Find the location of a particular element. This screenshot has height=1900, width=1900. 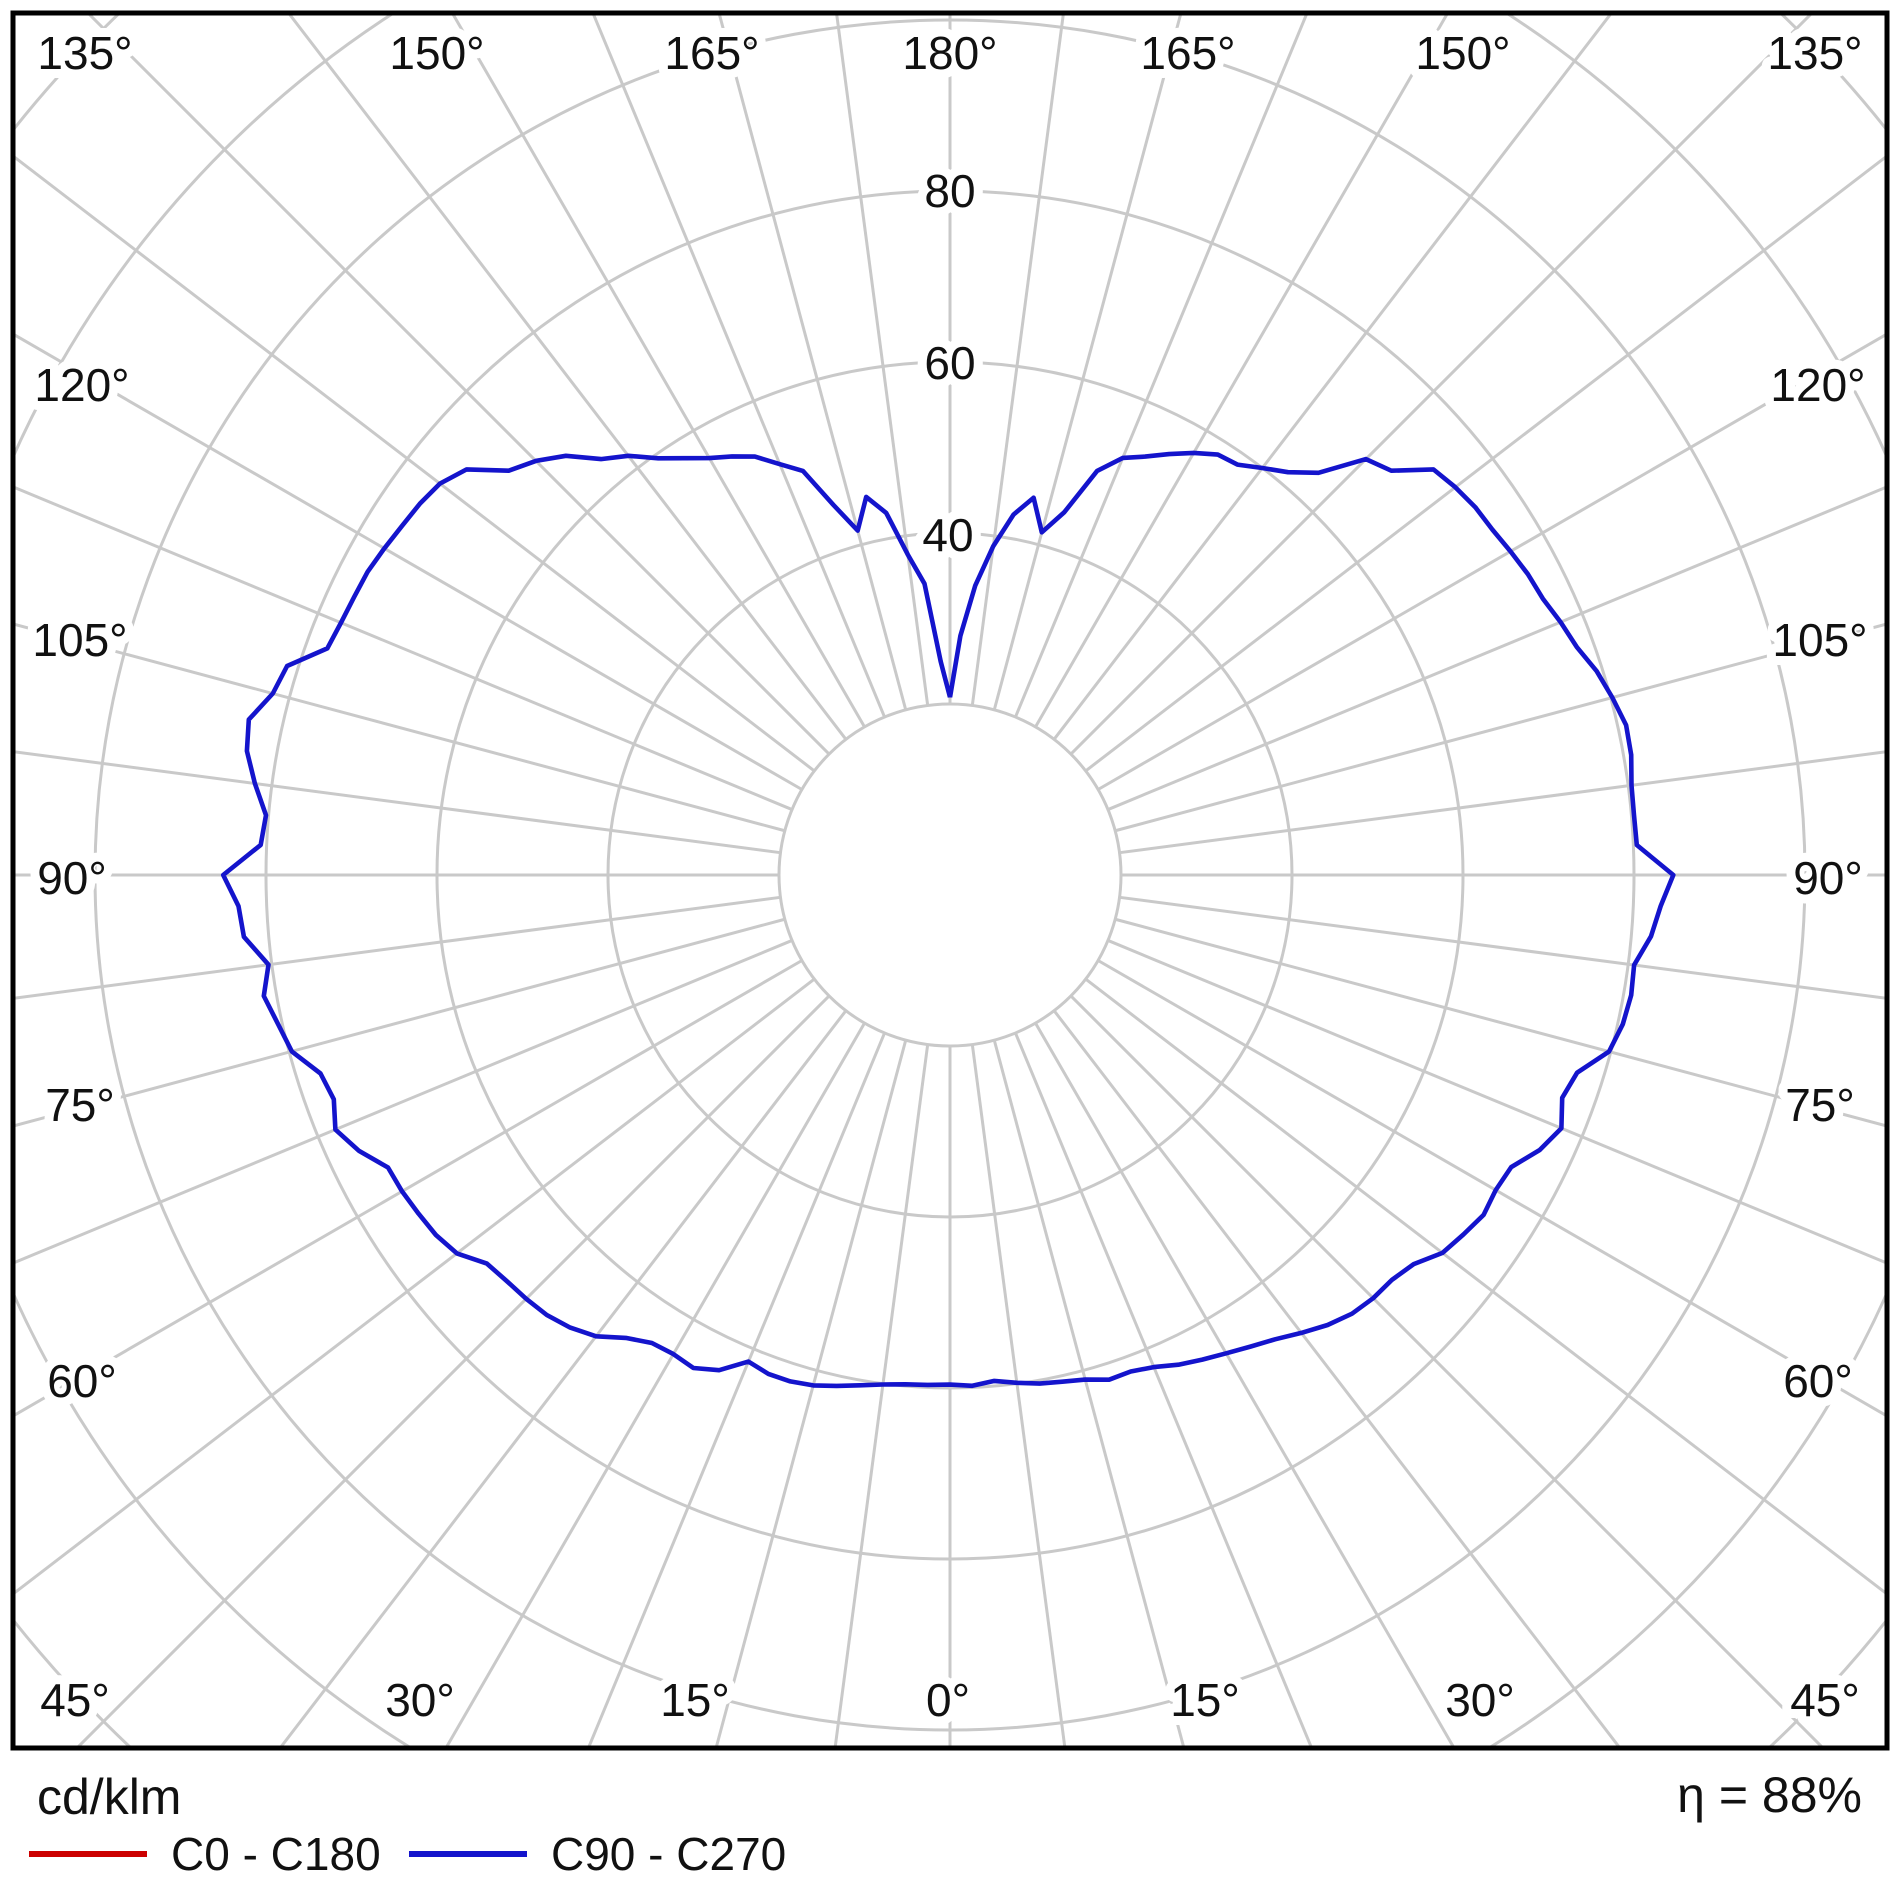

grid-spoke-217.5 is located at coordinates (567, 377).